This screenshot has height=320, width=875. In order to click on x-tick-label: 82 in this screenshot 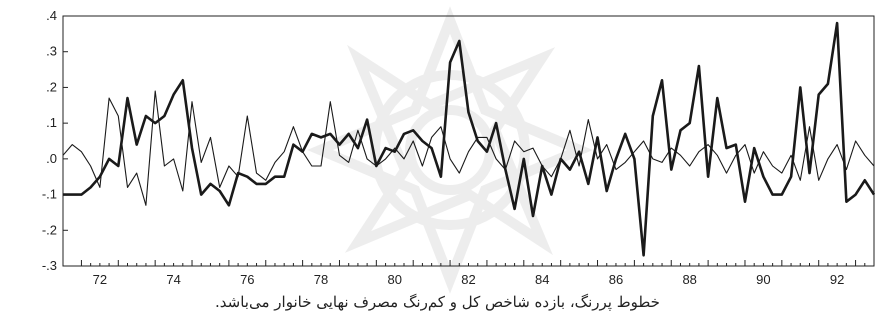, I will do `click(468, 279)`.